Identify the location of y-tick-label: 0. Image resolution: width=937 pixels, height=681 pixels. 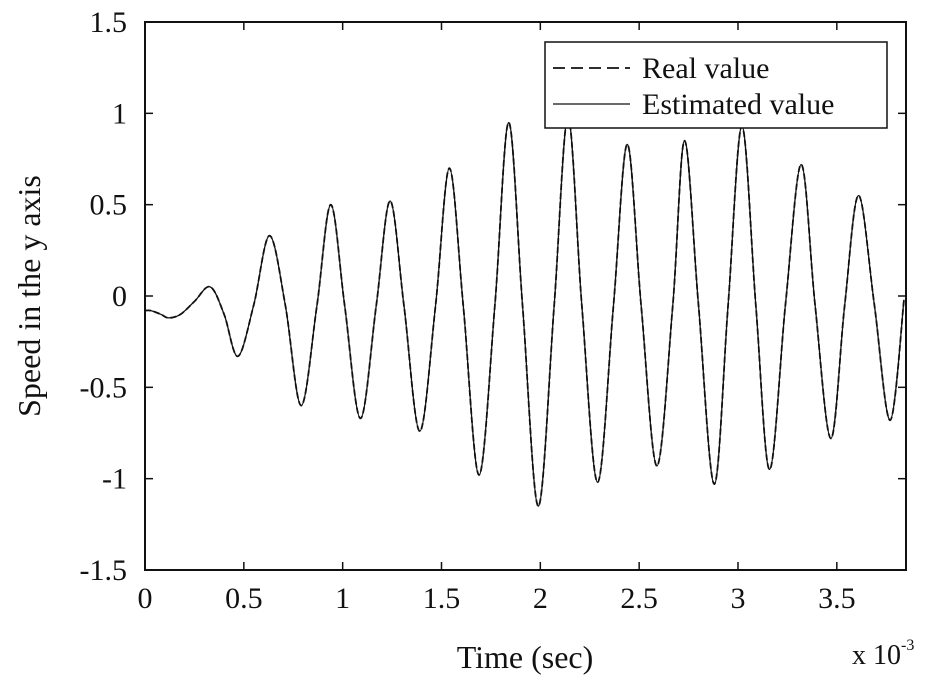
(119, 296).